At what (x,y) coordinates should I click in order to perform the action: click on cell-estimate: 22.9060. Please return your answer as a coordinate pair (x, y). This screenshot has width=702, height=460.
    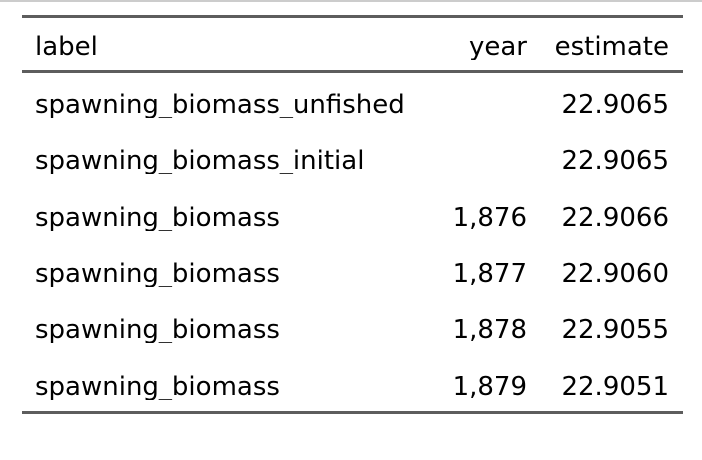
    Looking at the image, I should click on (615, 274).